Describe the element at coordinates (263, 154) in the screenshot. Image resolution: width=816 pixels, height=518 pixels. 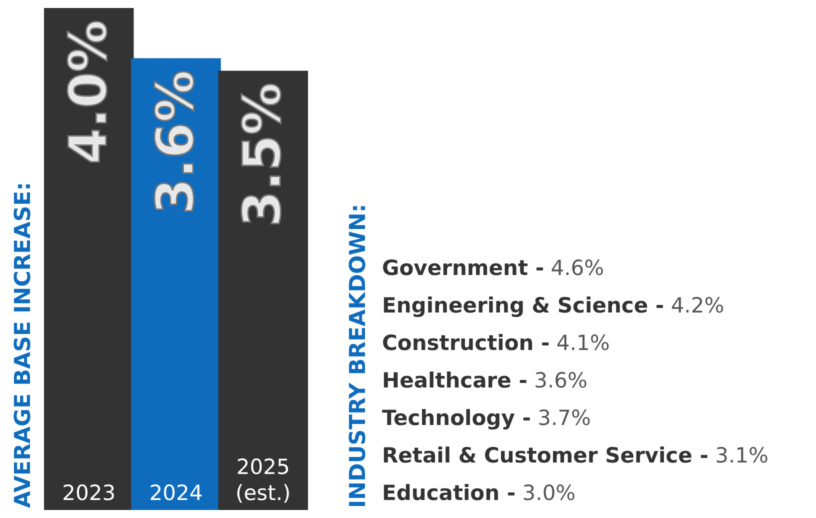
I see `data-label: 3.5%` at that location.